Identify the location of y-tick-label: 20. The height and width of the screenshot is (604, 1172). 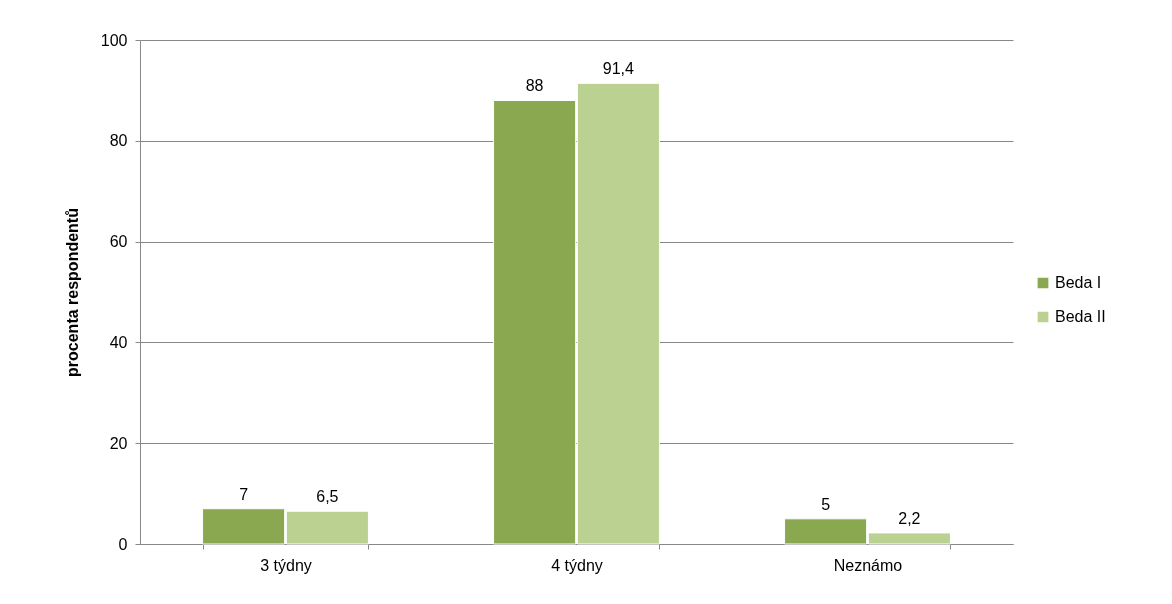
(118, 443).